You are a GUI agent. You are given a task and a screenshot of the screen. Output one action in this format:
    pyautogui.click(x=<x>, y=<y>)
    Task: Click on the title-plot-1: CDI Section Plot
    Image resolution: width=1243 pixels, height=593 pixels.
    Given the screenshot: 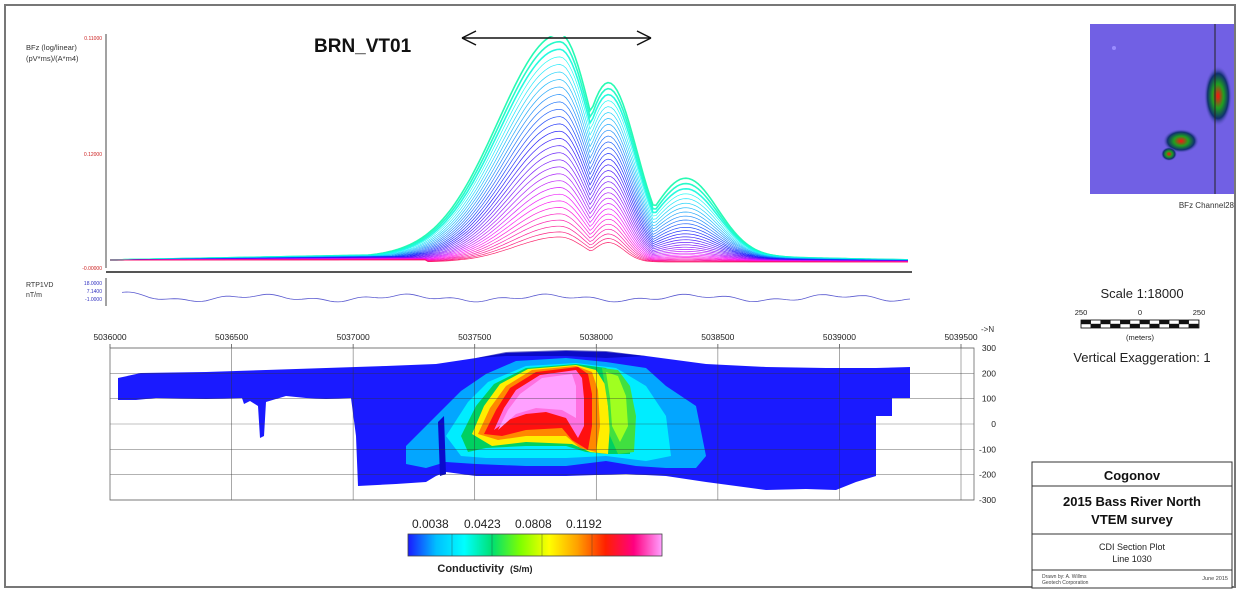 What is the action you would take?
    pyautogui.click(x=1132, y=547)
    